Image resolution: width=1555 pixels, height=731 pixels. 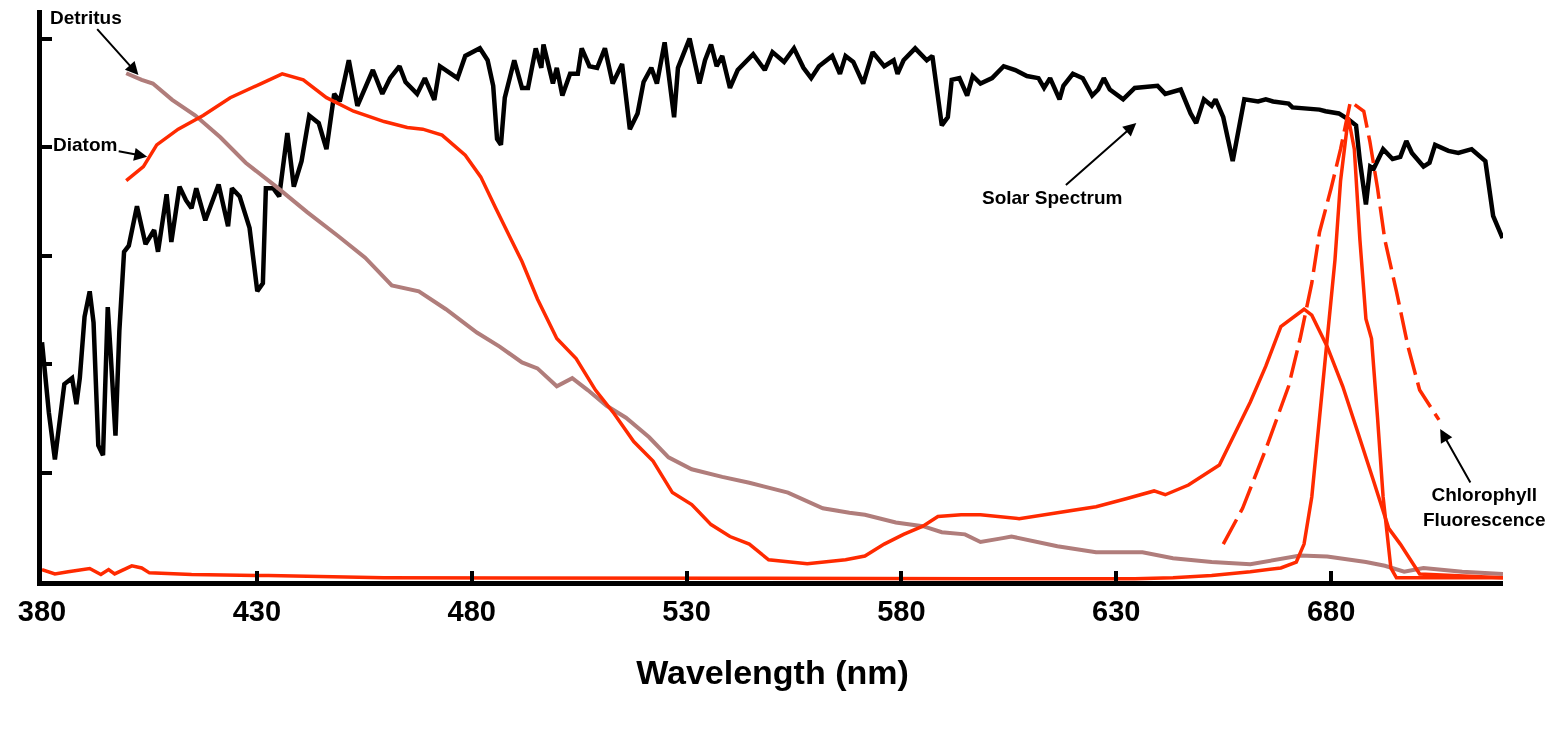 I want to click on x-tick-label: 630, so click(x=1116, y=610).